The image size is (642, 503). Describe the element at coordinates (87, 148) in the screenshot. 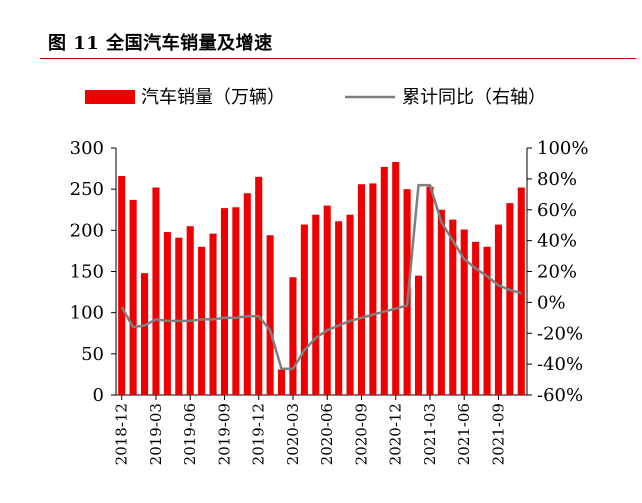

I see `left-tick-label: 300` at that location.